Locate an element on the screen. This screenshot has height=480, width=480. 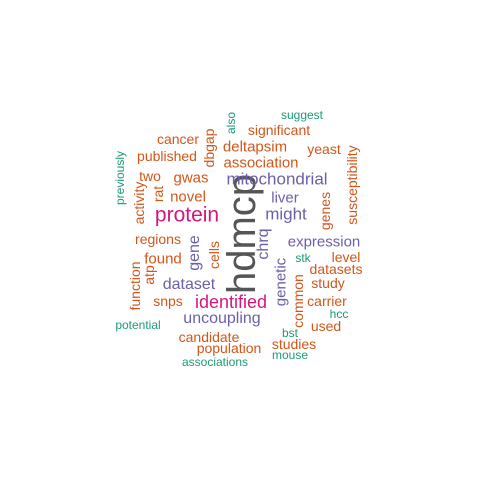
word-used: used is located at coordinates (326, 326).